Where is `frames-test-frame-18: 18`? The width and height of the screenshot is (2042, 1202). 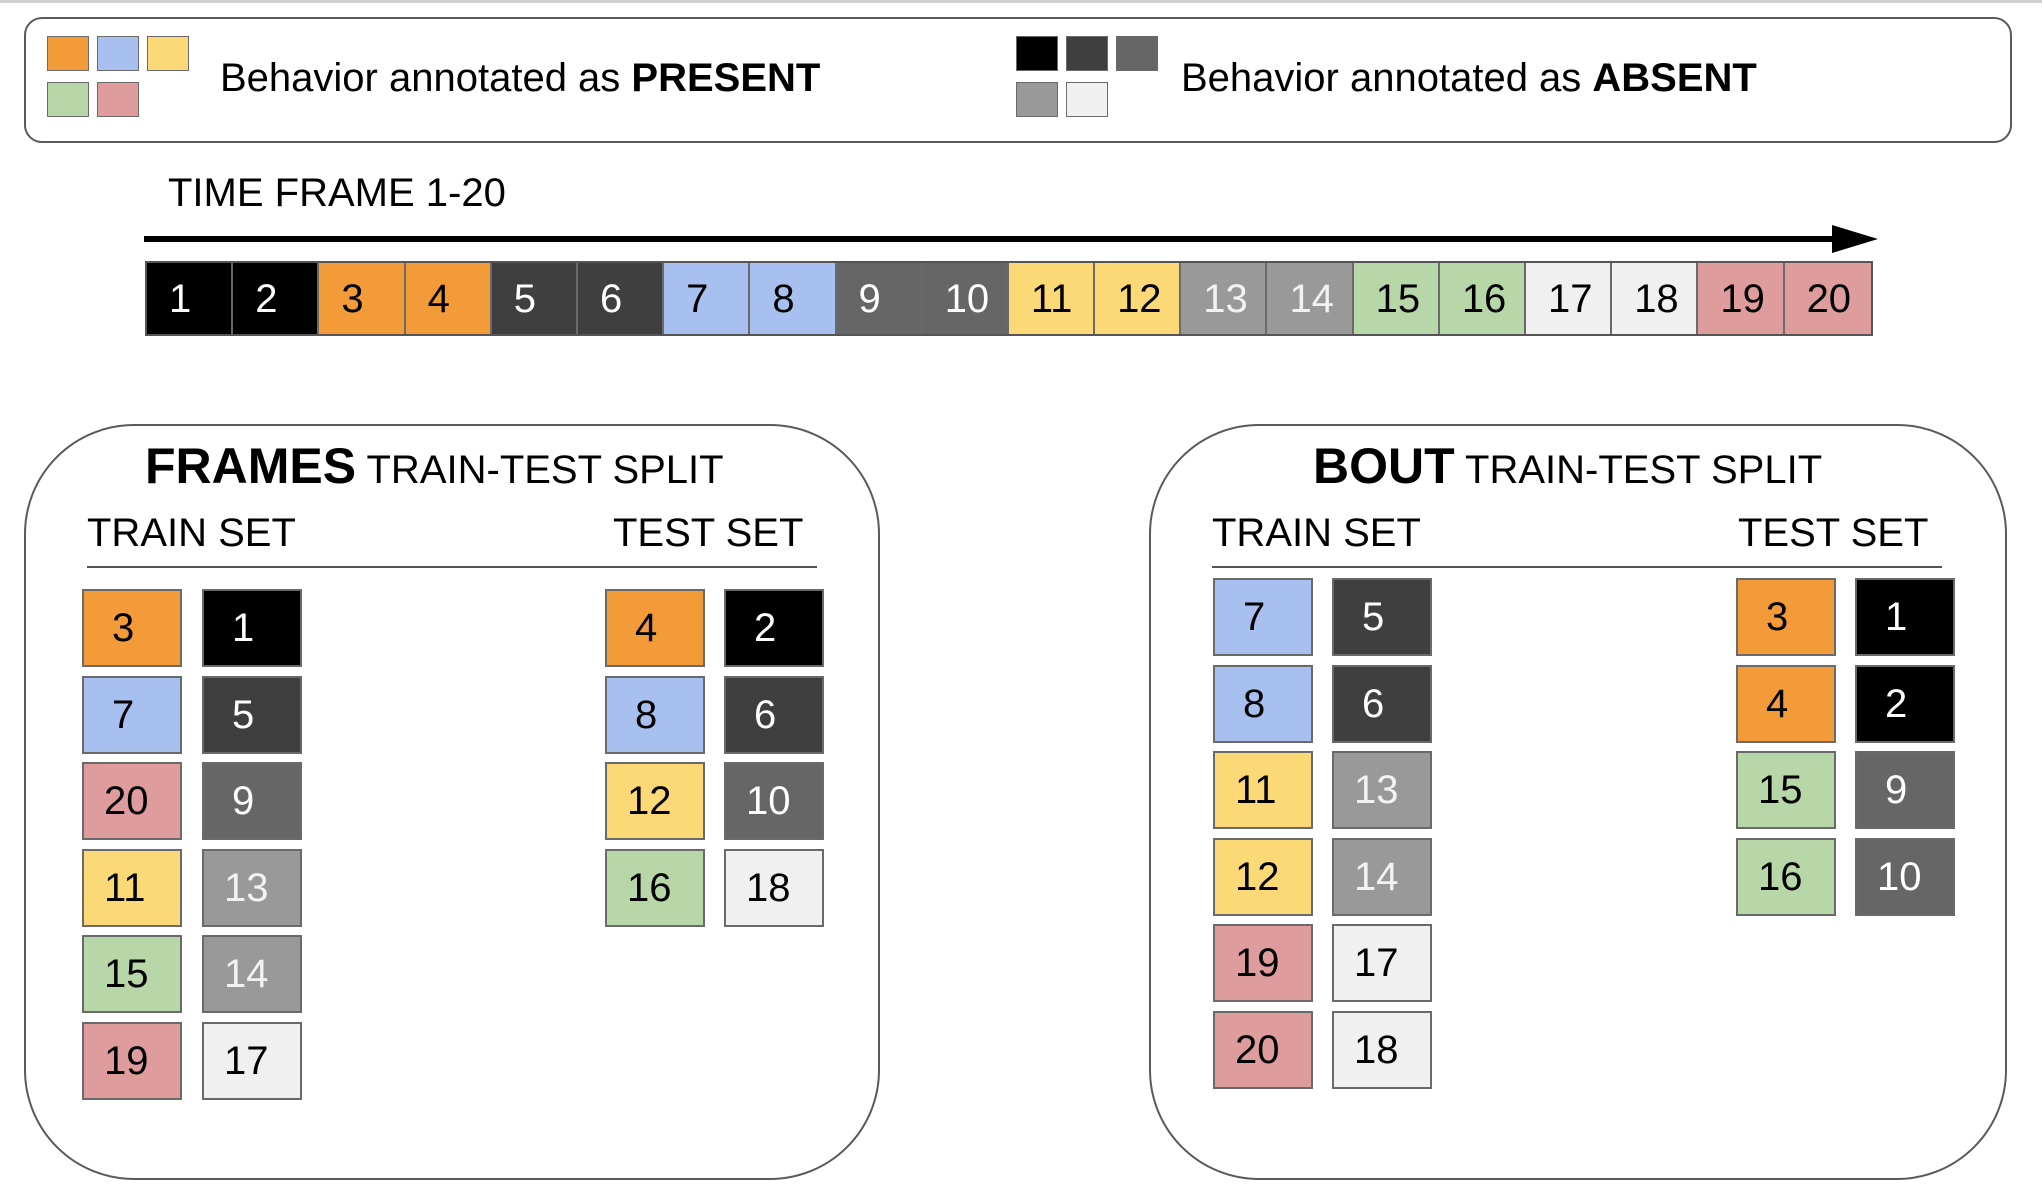 frames-test-frame-18: 18 is located at coordinates (774, 887).